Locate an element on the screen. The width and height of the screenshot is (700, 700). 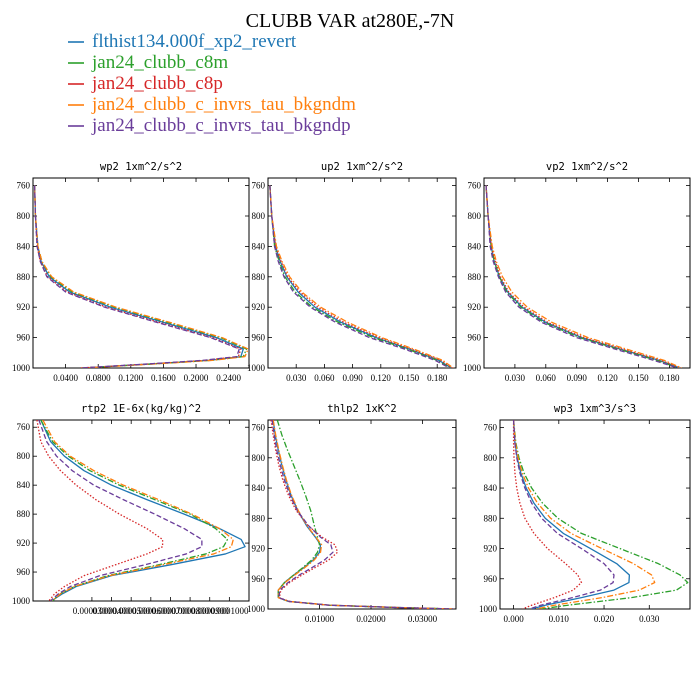
legend-entry-4: jan24_clubb_c_invrs_tau_bkgndp is located at coordinates (221, 125).